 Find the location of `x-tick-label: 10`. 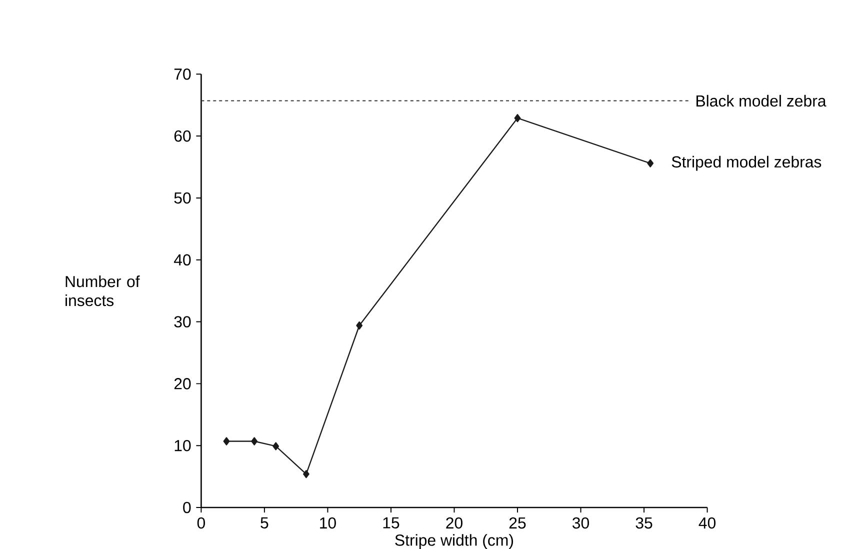

x-tick-label: 10 is located at coordinates (328, 523).